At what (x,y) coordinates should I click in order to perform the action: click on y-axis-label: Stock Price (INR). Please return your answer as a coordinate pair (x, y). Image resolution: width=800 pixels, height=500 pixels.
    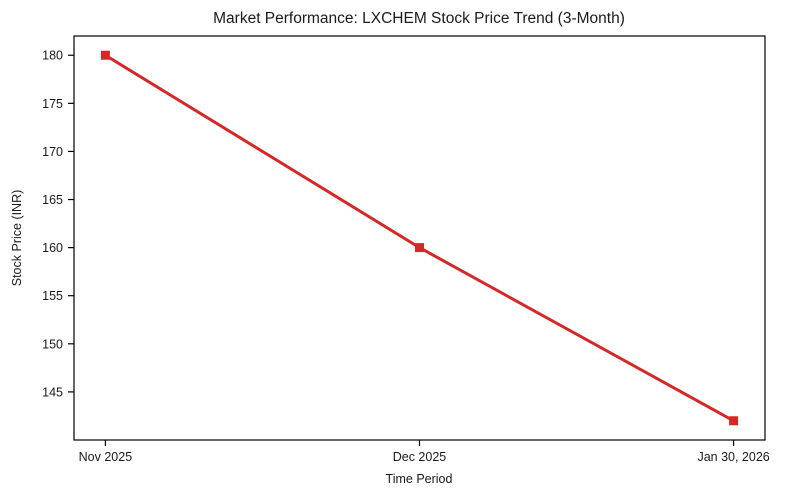
    Looking at the image, I should click on (17, 238).